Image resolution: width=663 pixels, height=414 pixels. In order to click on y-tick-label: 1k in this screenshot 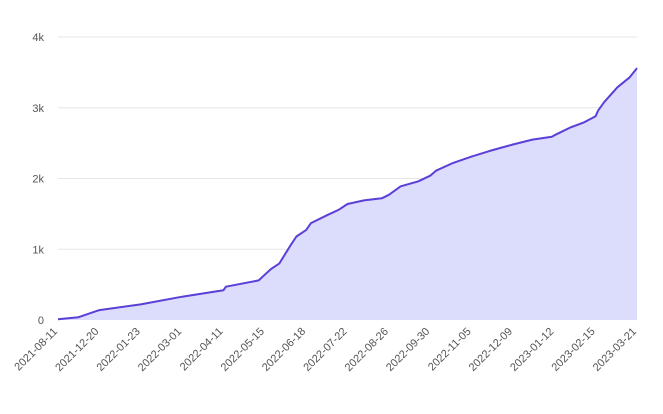, I will do `click(38, 250)`.